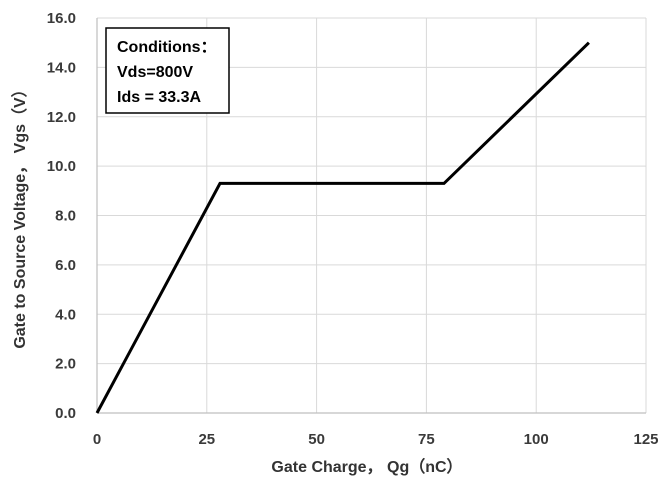 Image resolution: width=662 pixels, height=482 pixels. What do you see at coordinates (206, 439) in the screenshot?
I see `x-tick-label: 25` at bounding box center [206, 439].